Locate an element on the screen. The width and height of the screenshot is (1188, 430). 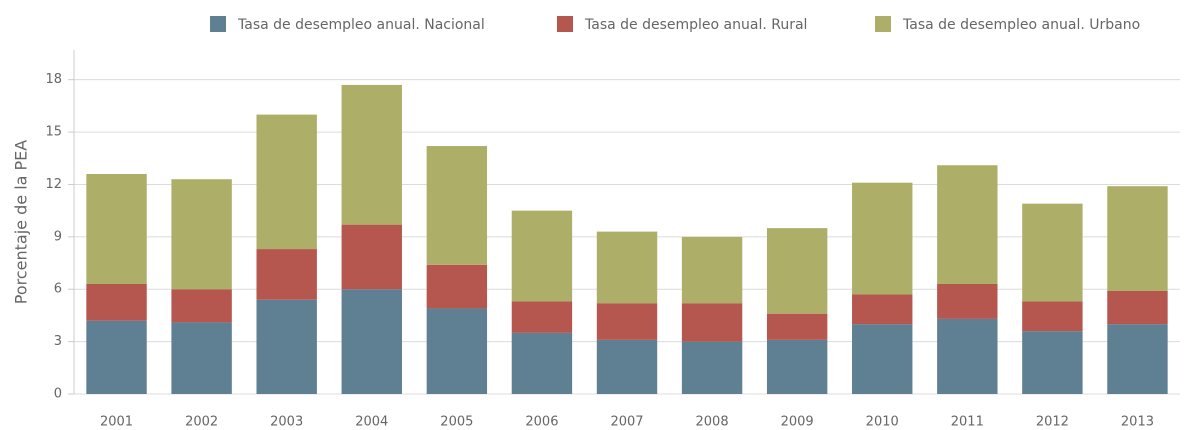
x-tick-label: 2012 is located at coordinates (1052, 422).